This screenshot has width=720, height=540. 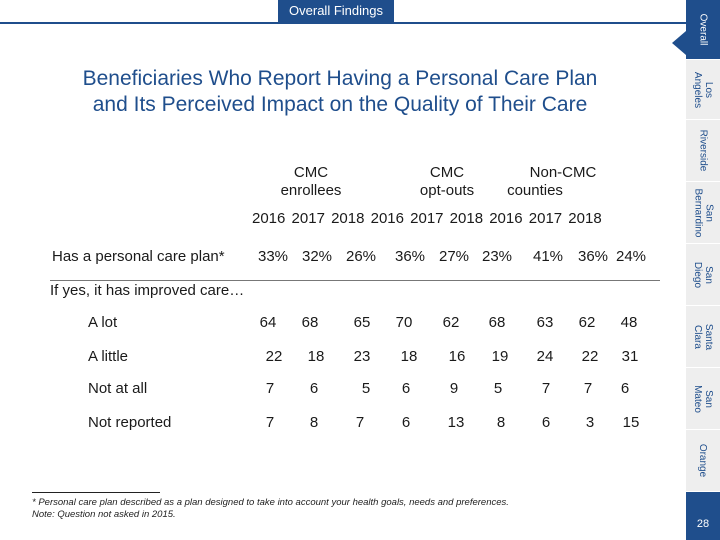 I want to click on region-tab: Los Angeles, so click(x=703, y=90).